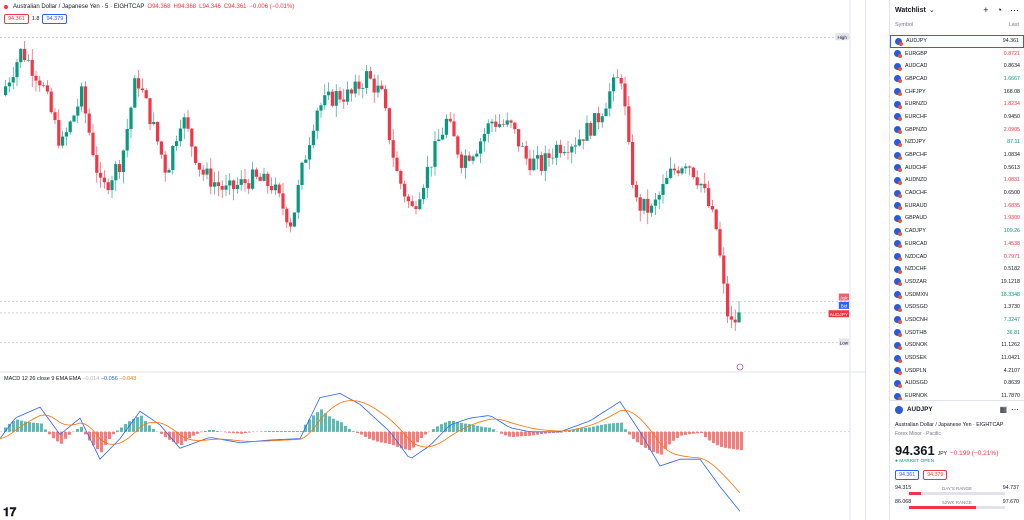  Describe the element at coordinates (1003, 409) in the screenshot. I see `grid-icon: ▦` at that location.